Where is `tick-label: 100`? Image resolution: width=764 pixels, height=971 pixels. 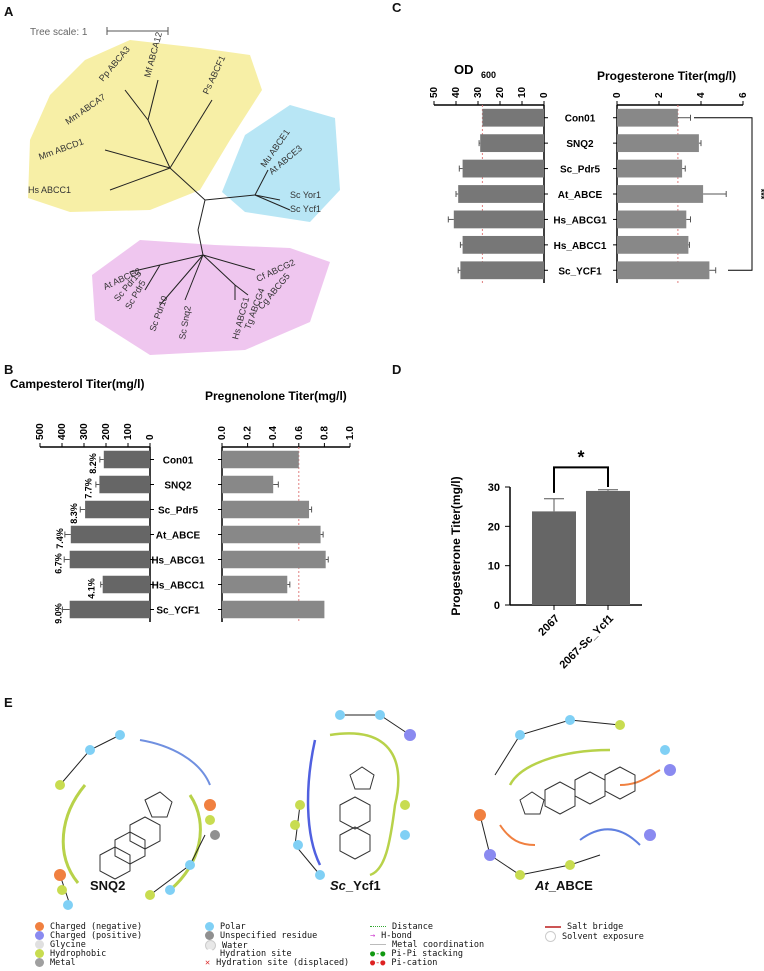
tick-label: 100 is located at coordinates (128, 431).